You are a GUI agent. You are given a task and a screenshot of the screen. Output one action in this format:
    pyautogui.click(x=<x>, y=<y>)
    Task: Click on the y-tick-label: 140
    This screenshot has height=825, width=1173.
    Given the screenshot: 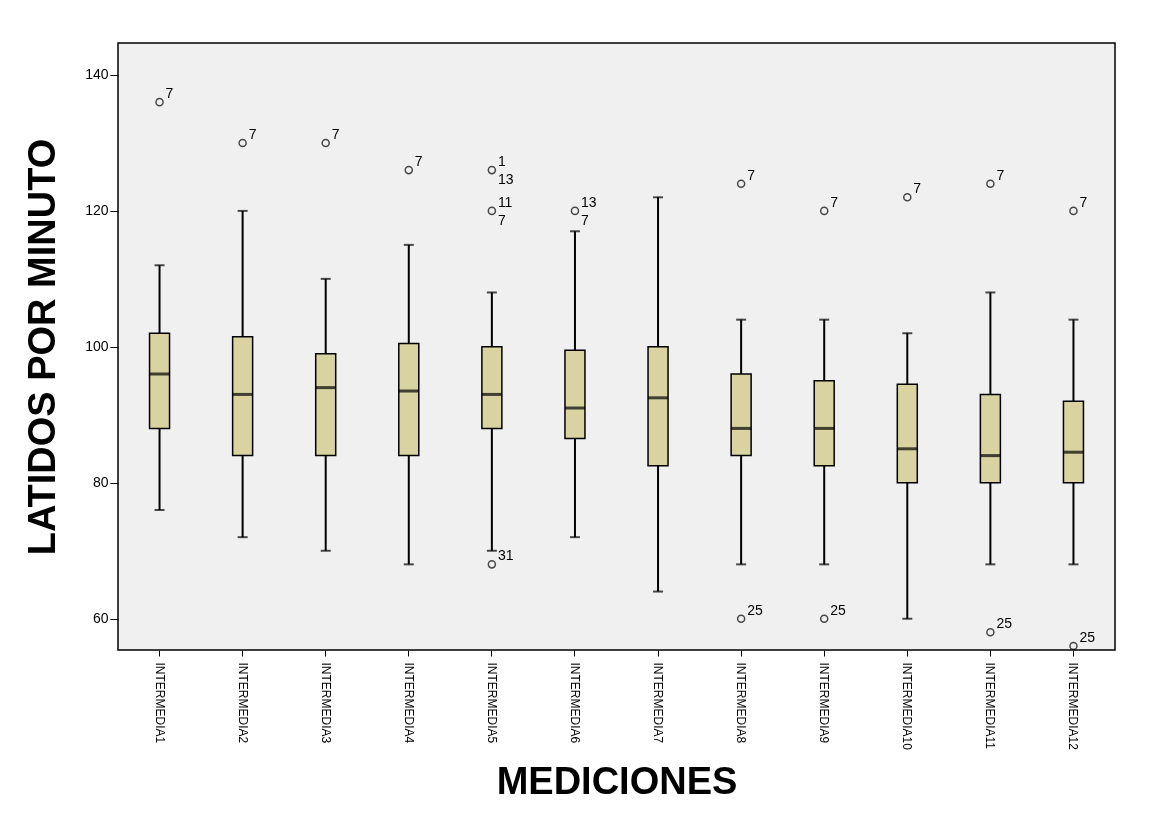 What is the action you would take?
    pyautogui.click(x=97, y=74)
    